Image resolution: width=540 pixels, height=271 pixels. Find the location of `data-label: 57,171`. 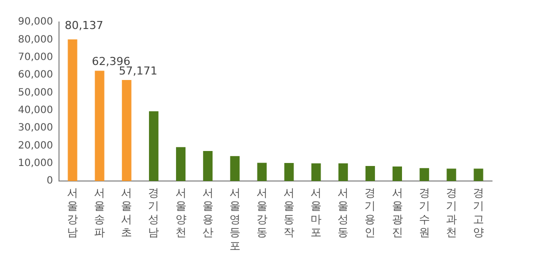

data-label: 57,171 is located at coordinates (138, 71).